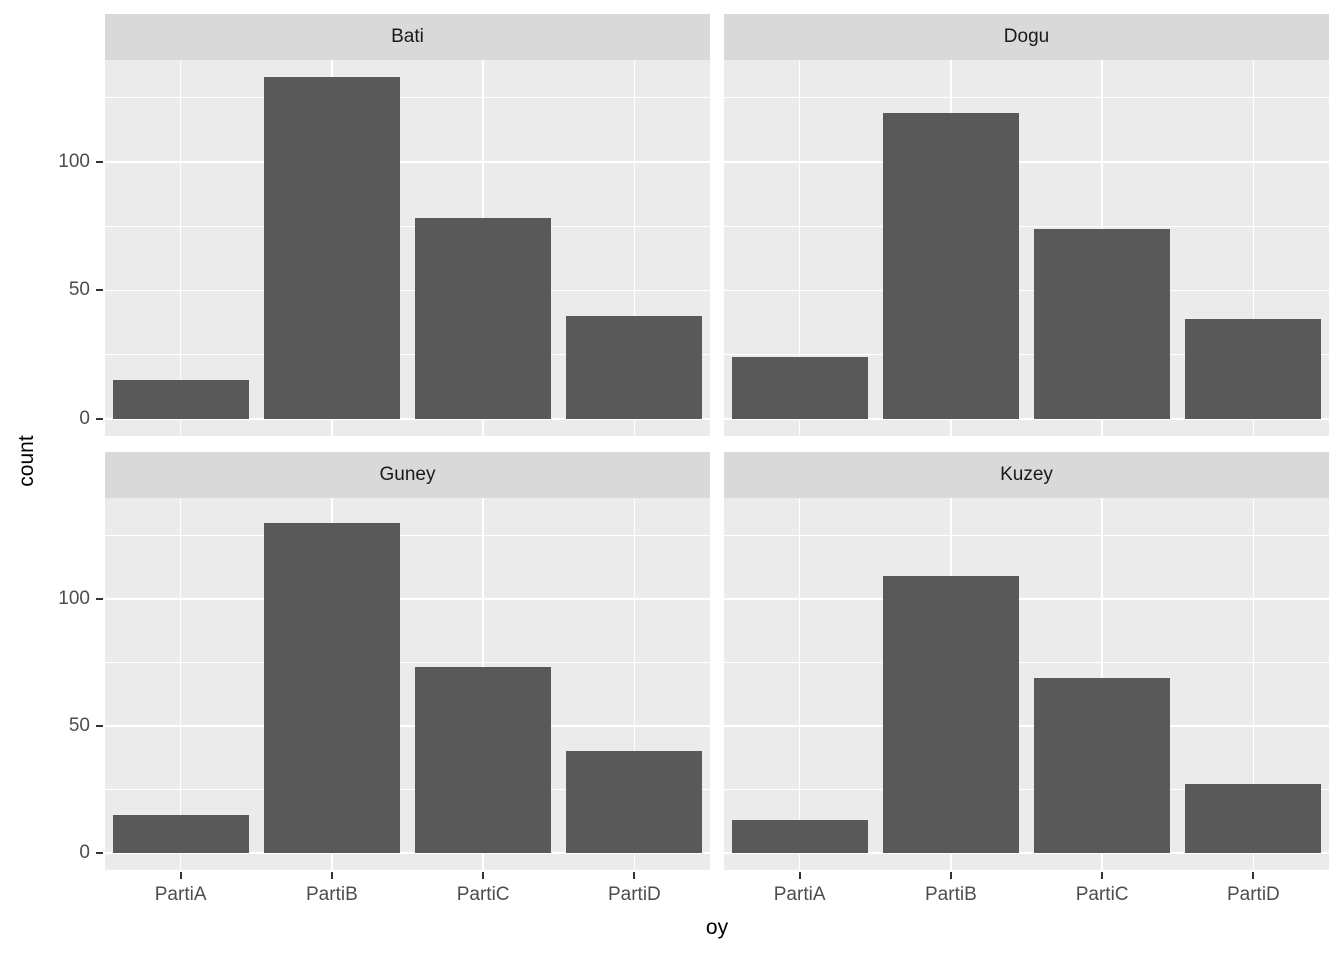 The image size is (1344, 960). I want to click on facet-strip-label: Guney, so click(407, 474).